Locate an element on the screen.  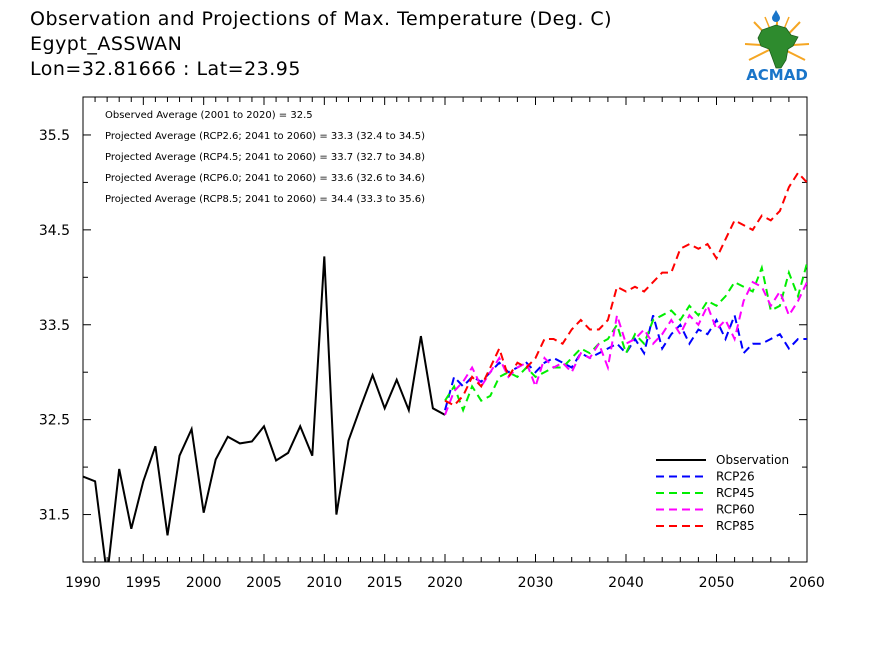
legend-label-rcp60: RCP60 is located at coordinates (735, 510).